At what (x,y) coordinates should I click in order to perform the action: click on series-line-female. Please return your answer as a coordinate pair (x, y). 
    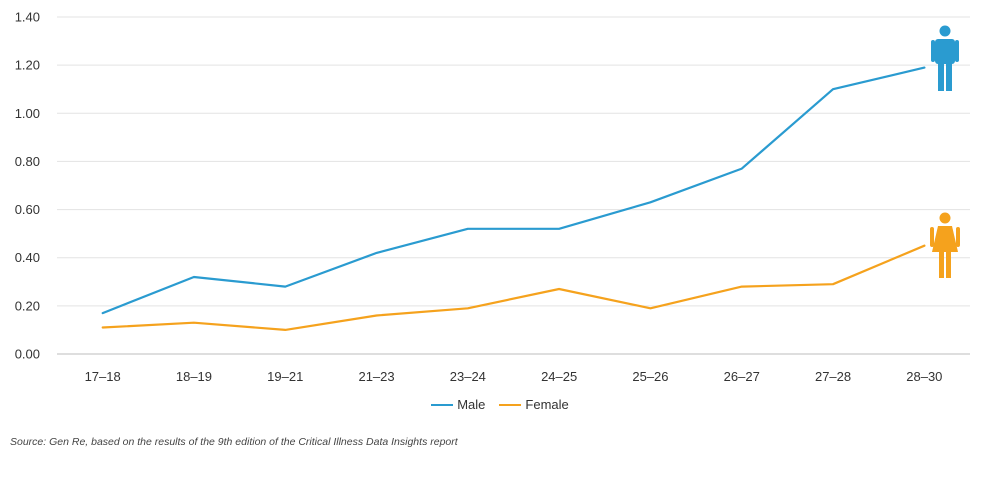
    Looking at the image, I should click on (513, 287).